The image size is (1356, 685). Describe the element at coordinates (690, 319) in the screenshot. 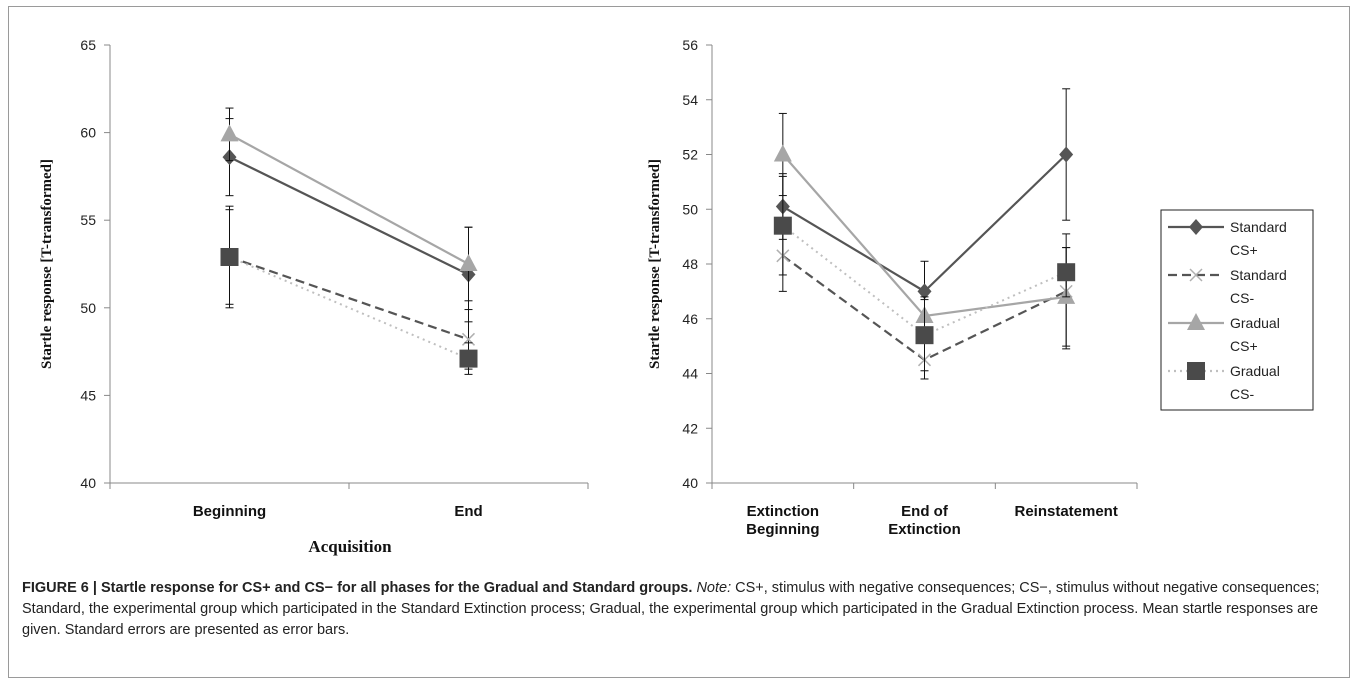

I see `right-y-tick-label: 46` at that location.